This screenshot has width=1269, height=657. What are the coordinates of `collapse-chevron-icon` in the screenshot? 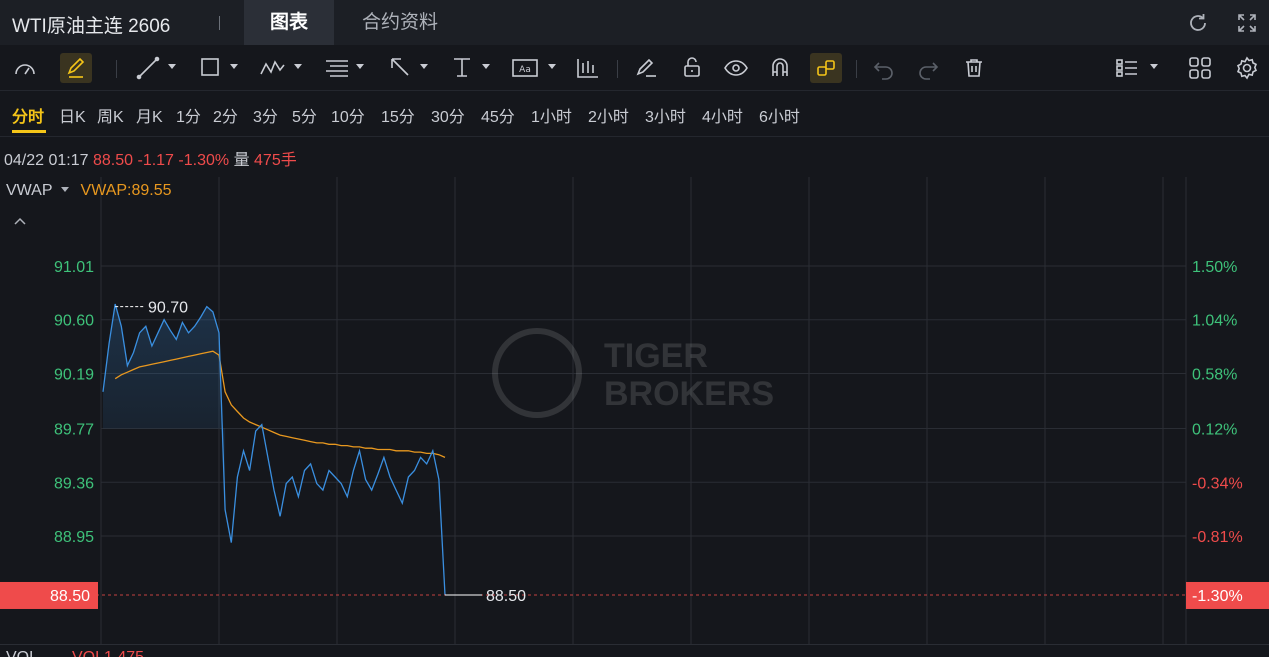 It's located at (20, 221).